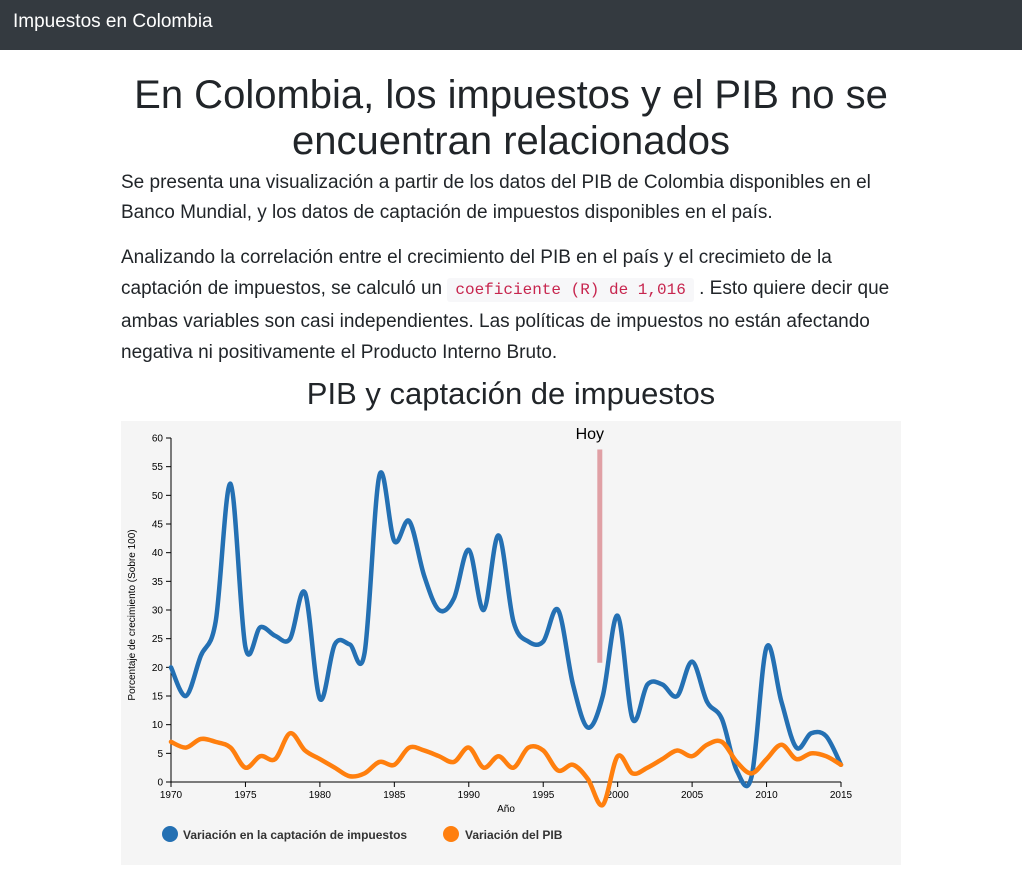  Describe the element at coordinates (692, 795) in the screenshot. I see `x-tick-label: 2005` at that location.